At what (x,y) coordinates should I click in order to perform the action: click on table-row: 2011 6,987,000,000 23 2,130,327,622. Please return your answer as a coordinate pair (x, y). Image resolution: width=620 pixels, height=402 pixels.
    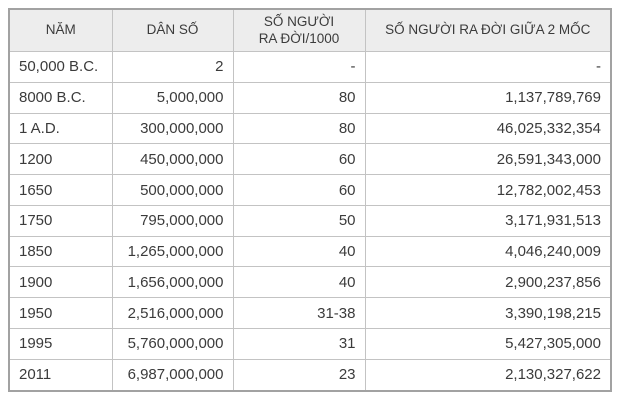
    Looking at the image, I should click on (310, 375).